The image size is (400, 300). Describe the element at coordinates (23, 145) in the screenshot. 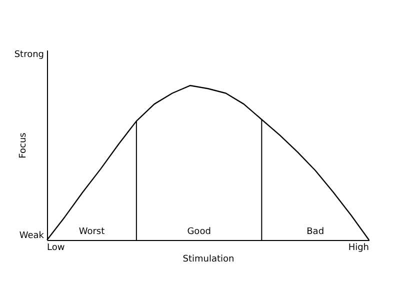

I see `y-axis-title: Focus` at that location.